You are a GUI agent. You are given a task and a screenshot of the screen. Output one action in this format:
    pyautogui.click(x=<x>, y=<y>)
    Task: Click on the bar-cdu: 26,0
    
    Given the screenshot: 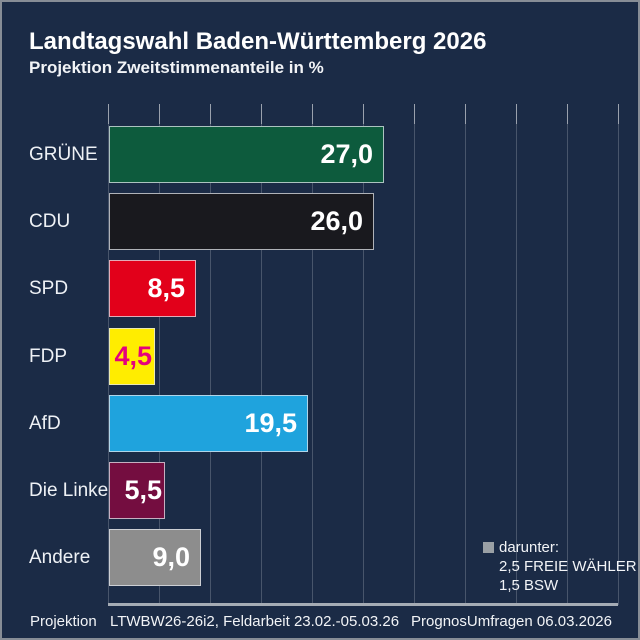 What is the action you would take?
    pyautogui.click(x=241, y=221)
    